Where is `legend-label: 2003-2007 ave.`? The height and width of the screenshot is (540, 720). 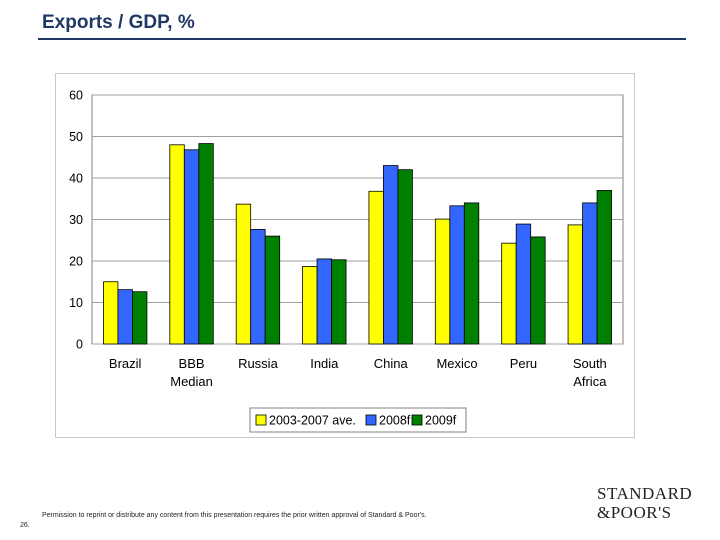 legend-label: 2003-2007 ave. is located at coordinates (312, 421).